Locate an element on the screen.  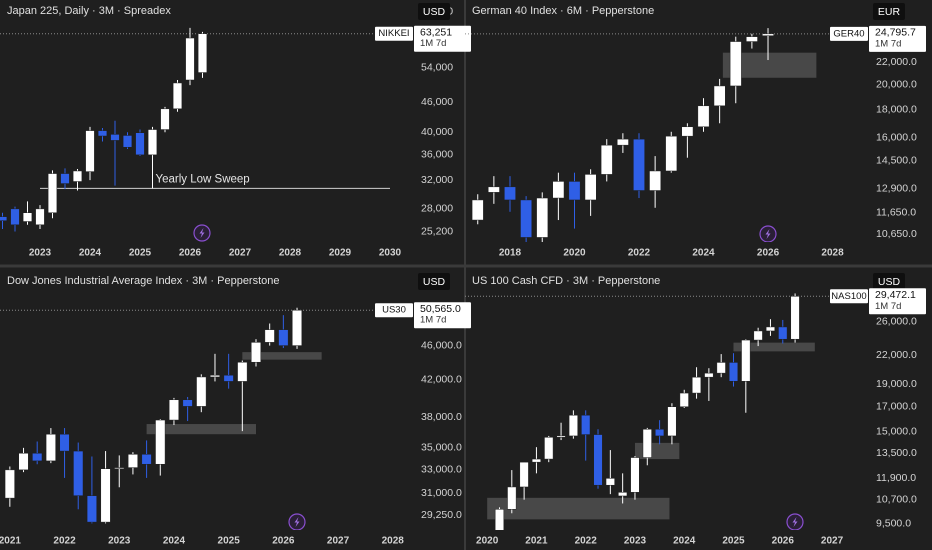
level-label: Yearly Low Sweep is located at coordinates (203, 179).